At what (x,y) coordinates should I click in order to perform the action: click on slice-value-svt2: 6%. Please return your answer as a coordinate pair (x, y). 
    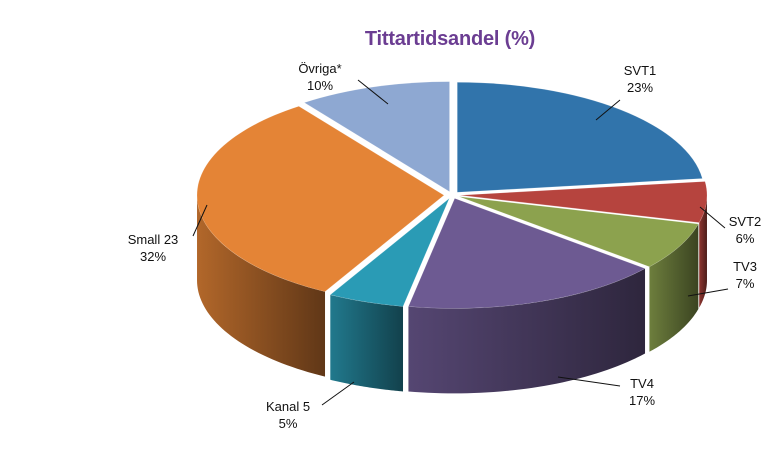
    Looking at the image, I should click on (745, 238).